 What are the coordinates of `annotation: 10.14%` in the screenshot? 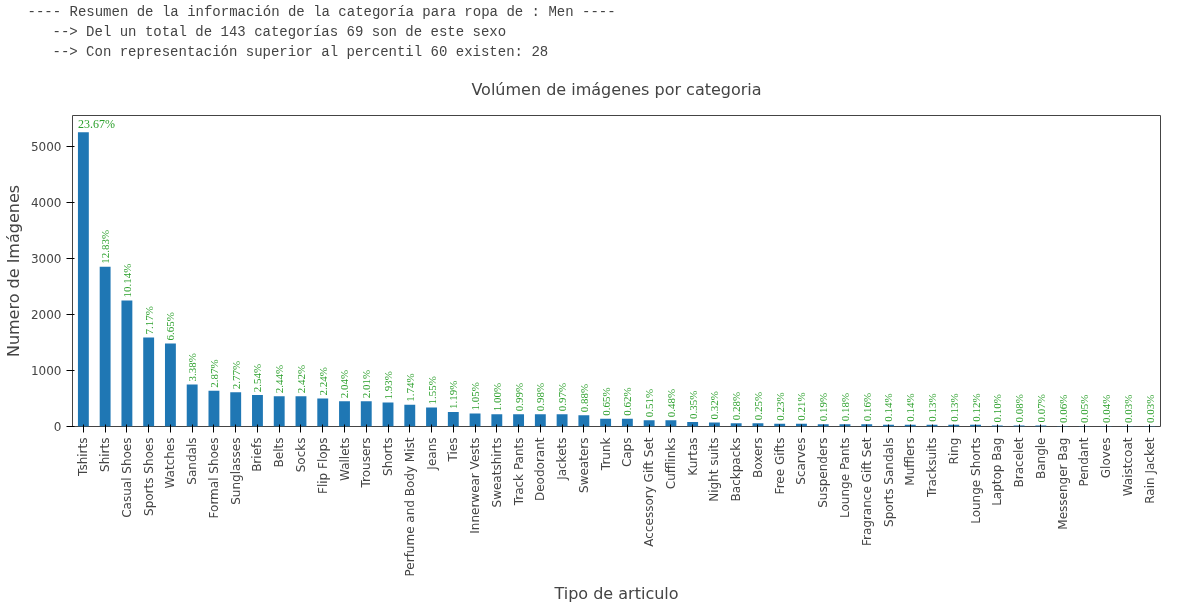 It's located at (126, 280).